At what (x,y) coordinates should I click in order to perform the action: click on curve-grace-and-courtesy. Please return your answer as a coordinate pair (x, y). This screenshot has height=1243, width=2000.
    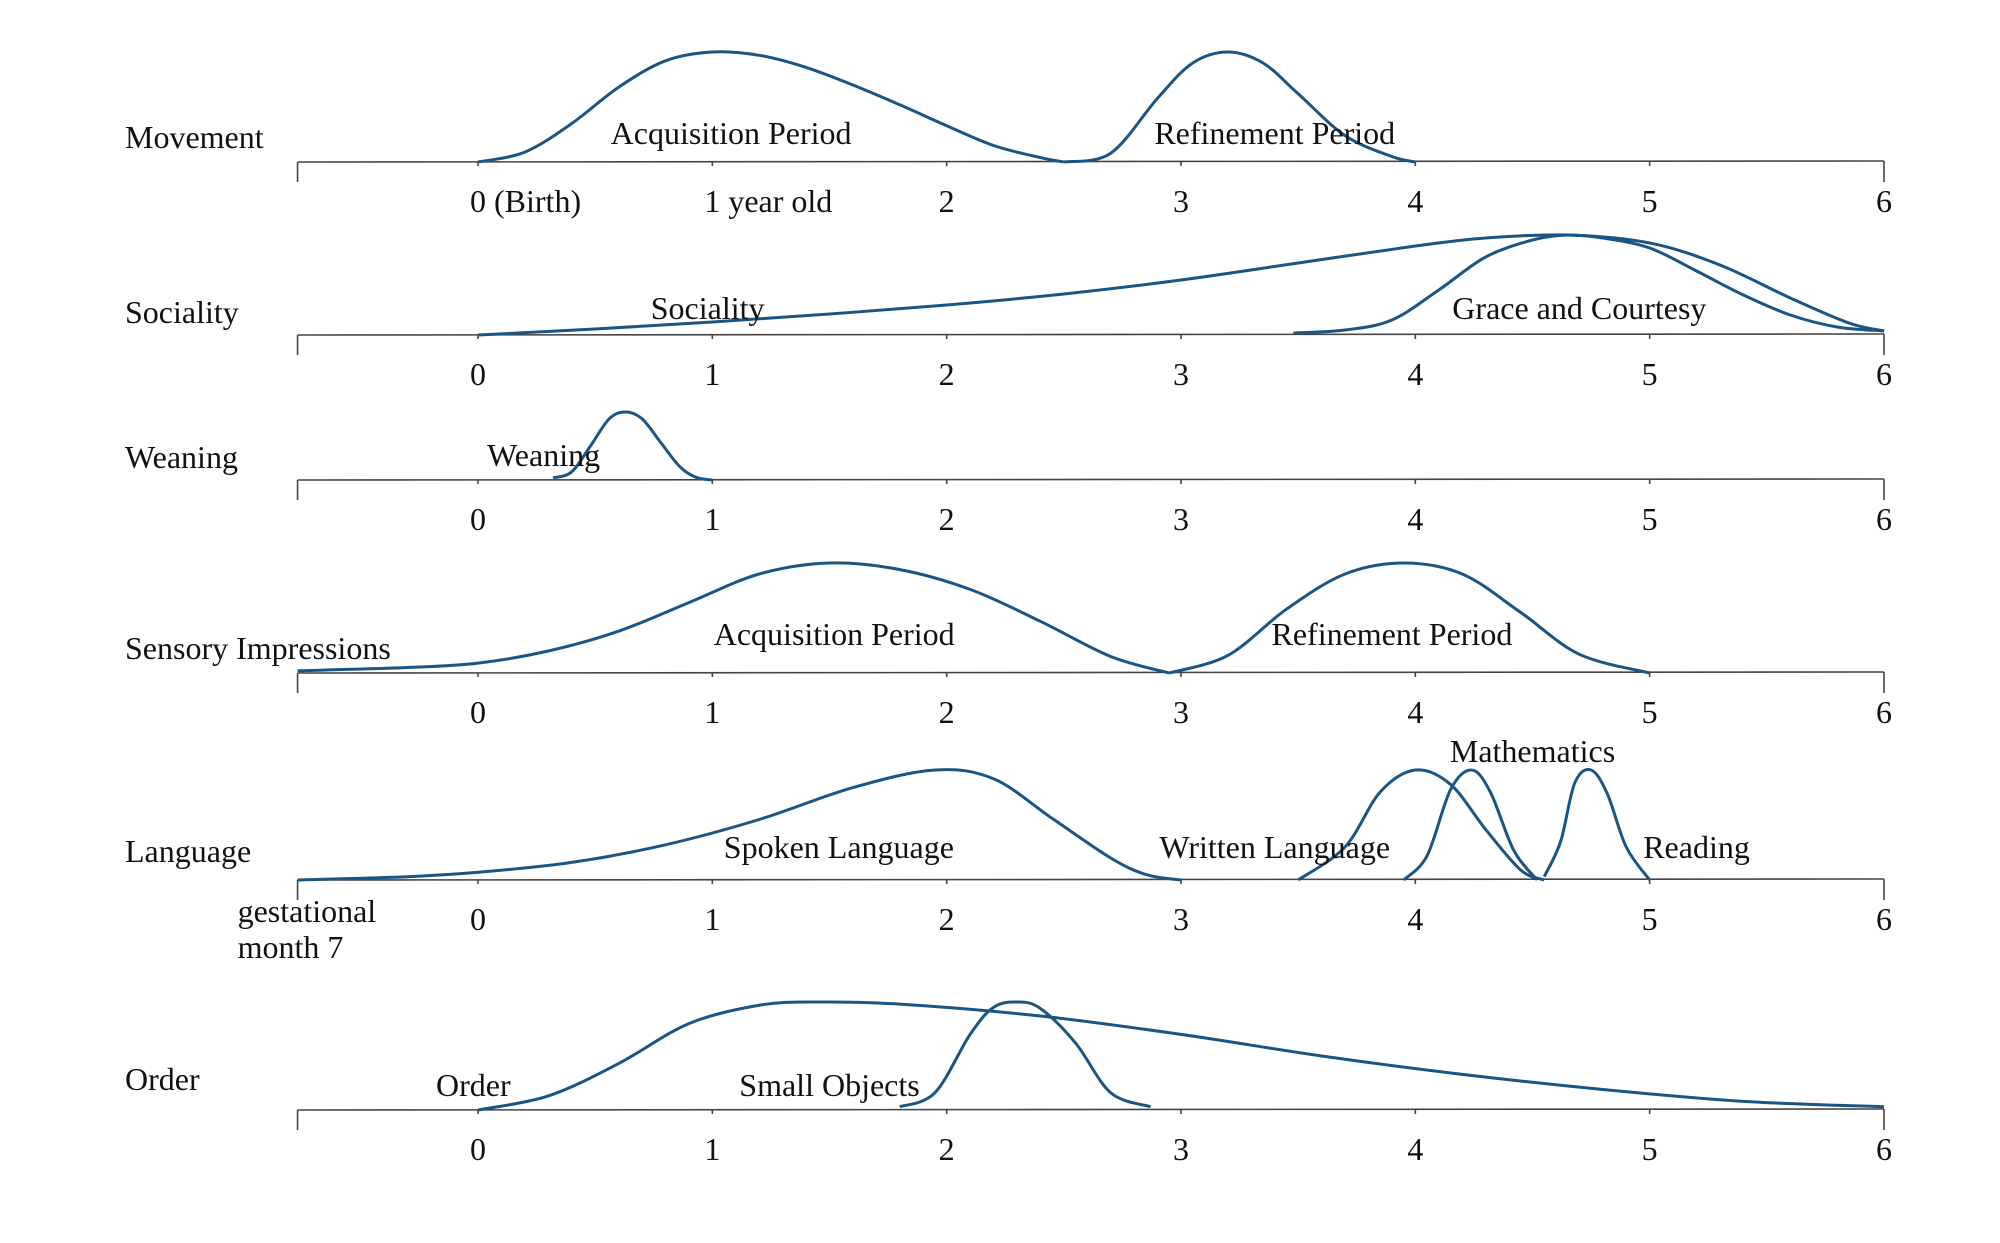
    Looking at the image, I should click on (1589, 284).